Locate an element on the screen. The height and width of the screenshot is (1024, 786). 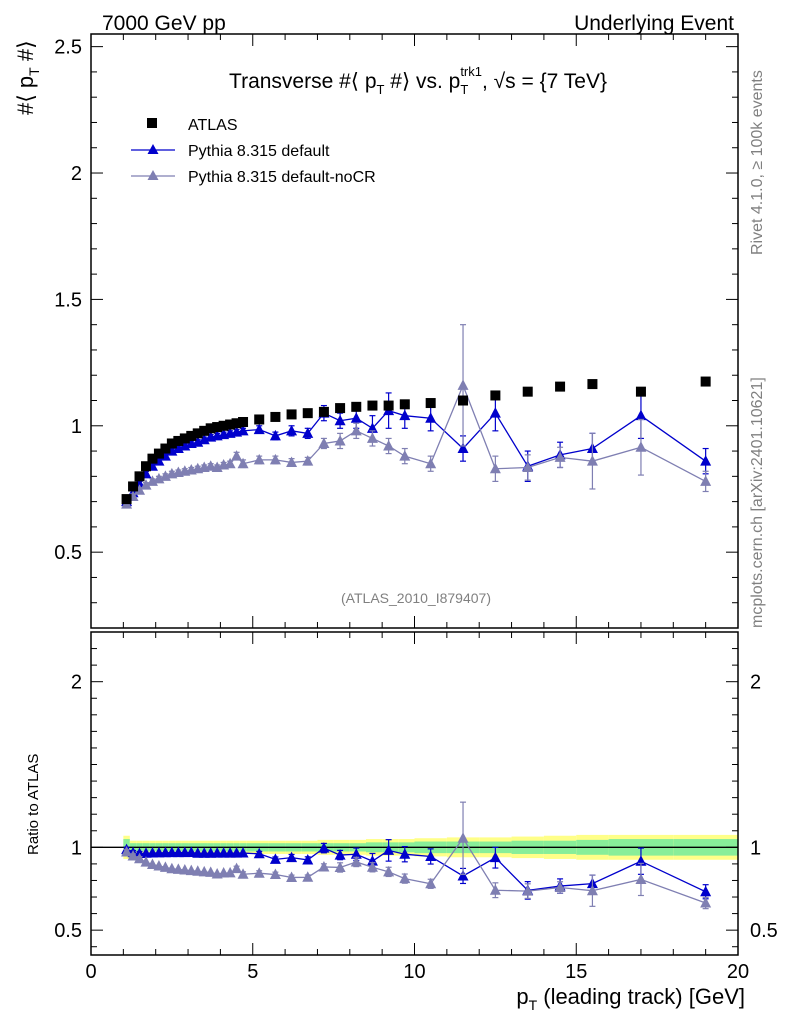
series-atlas is located at coordinates (416, 440).